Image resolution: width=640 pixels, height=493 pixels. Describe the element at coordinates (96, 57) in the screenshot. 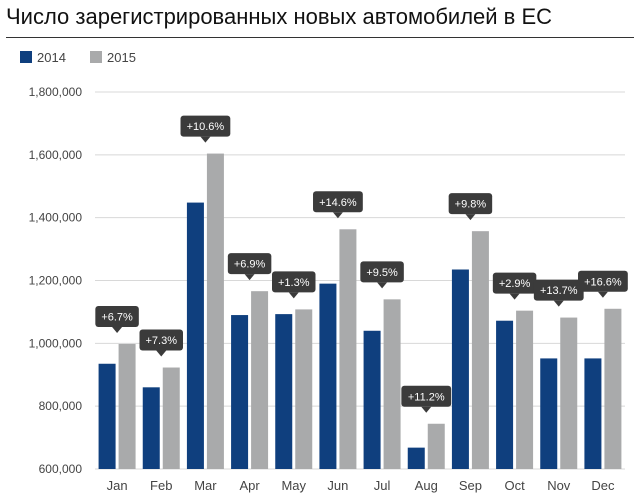

I see `legend-swatch-2015` at that location.